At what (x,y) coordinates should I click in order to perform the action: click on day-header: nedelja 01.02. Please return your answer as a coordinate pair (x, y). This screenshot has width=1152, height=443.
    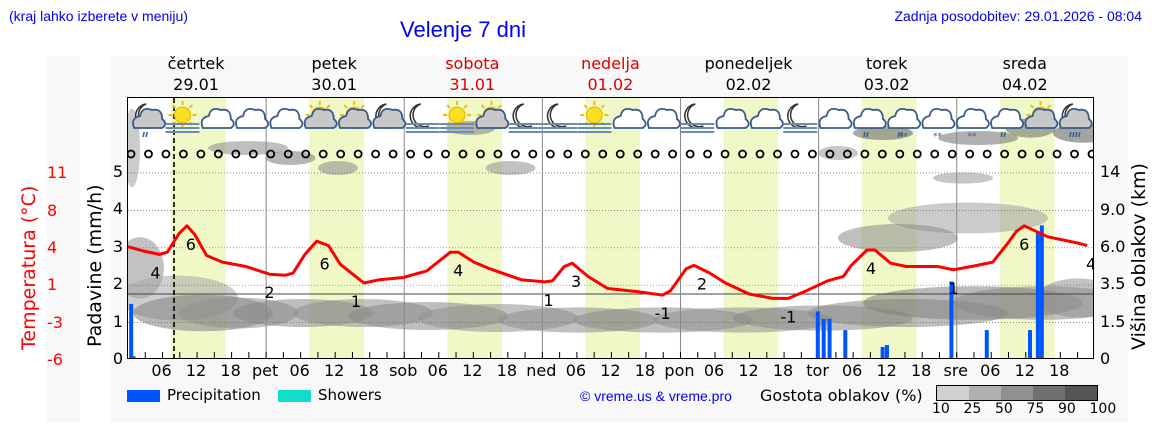
    Looking at the image, I should click on (610, 74).